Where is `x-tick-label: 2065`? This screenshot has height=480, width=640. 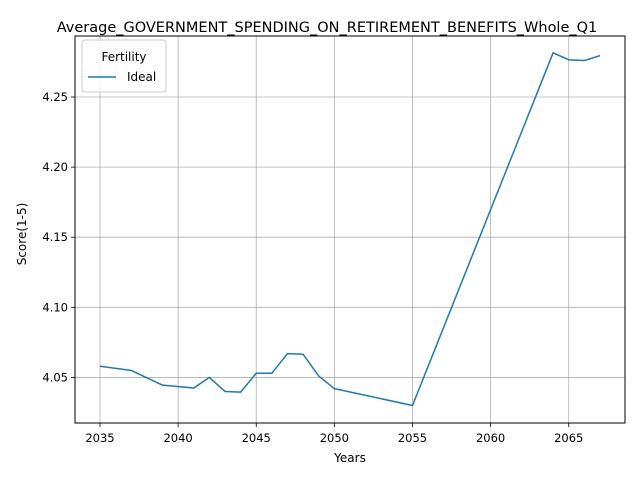
x-tick-label: 2065 is located at coordinates (568, 438).